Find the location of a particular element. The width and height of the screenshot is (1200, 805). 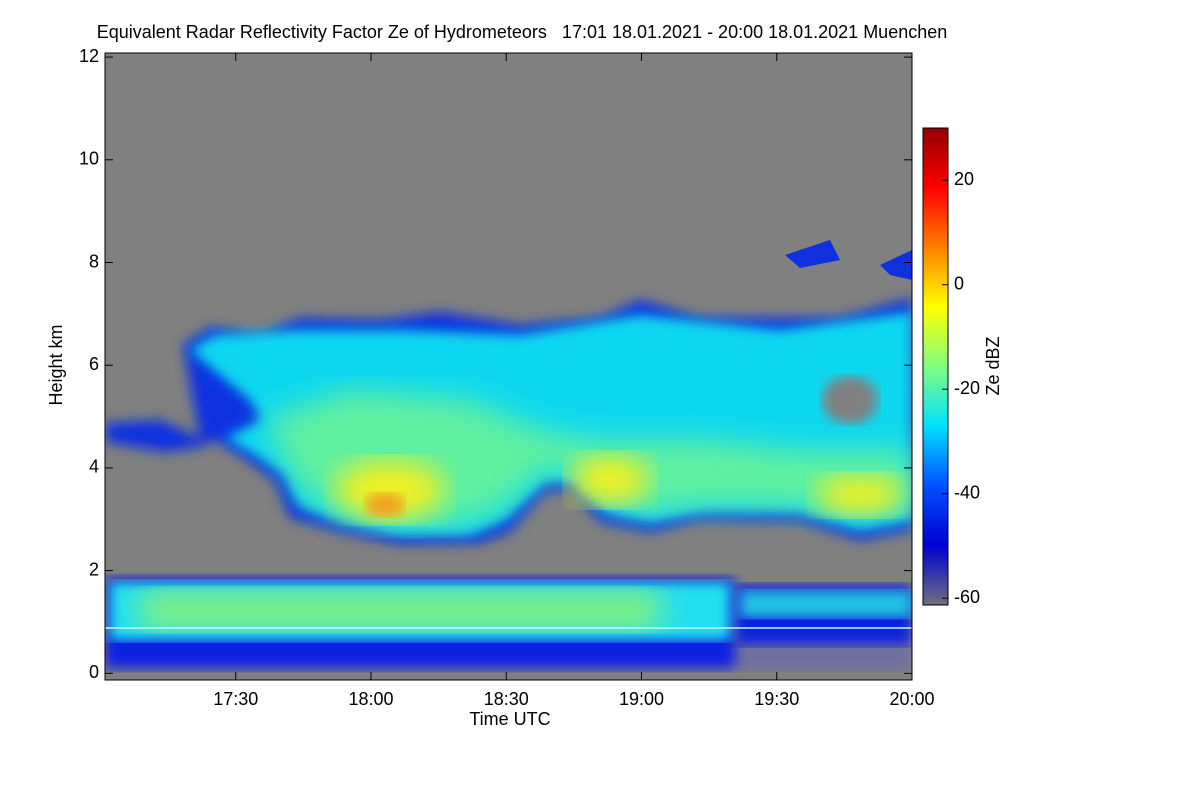

colorbar-tick-label: 20 is located at coordinates (964, 179).